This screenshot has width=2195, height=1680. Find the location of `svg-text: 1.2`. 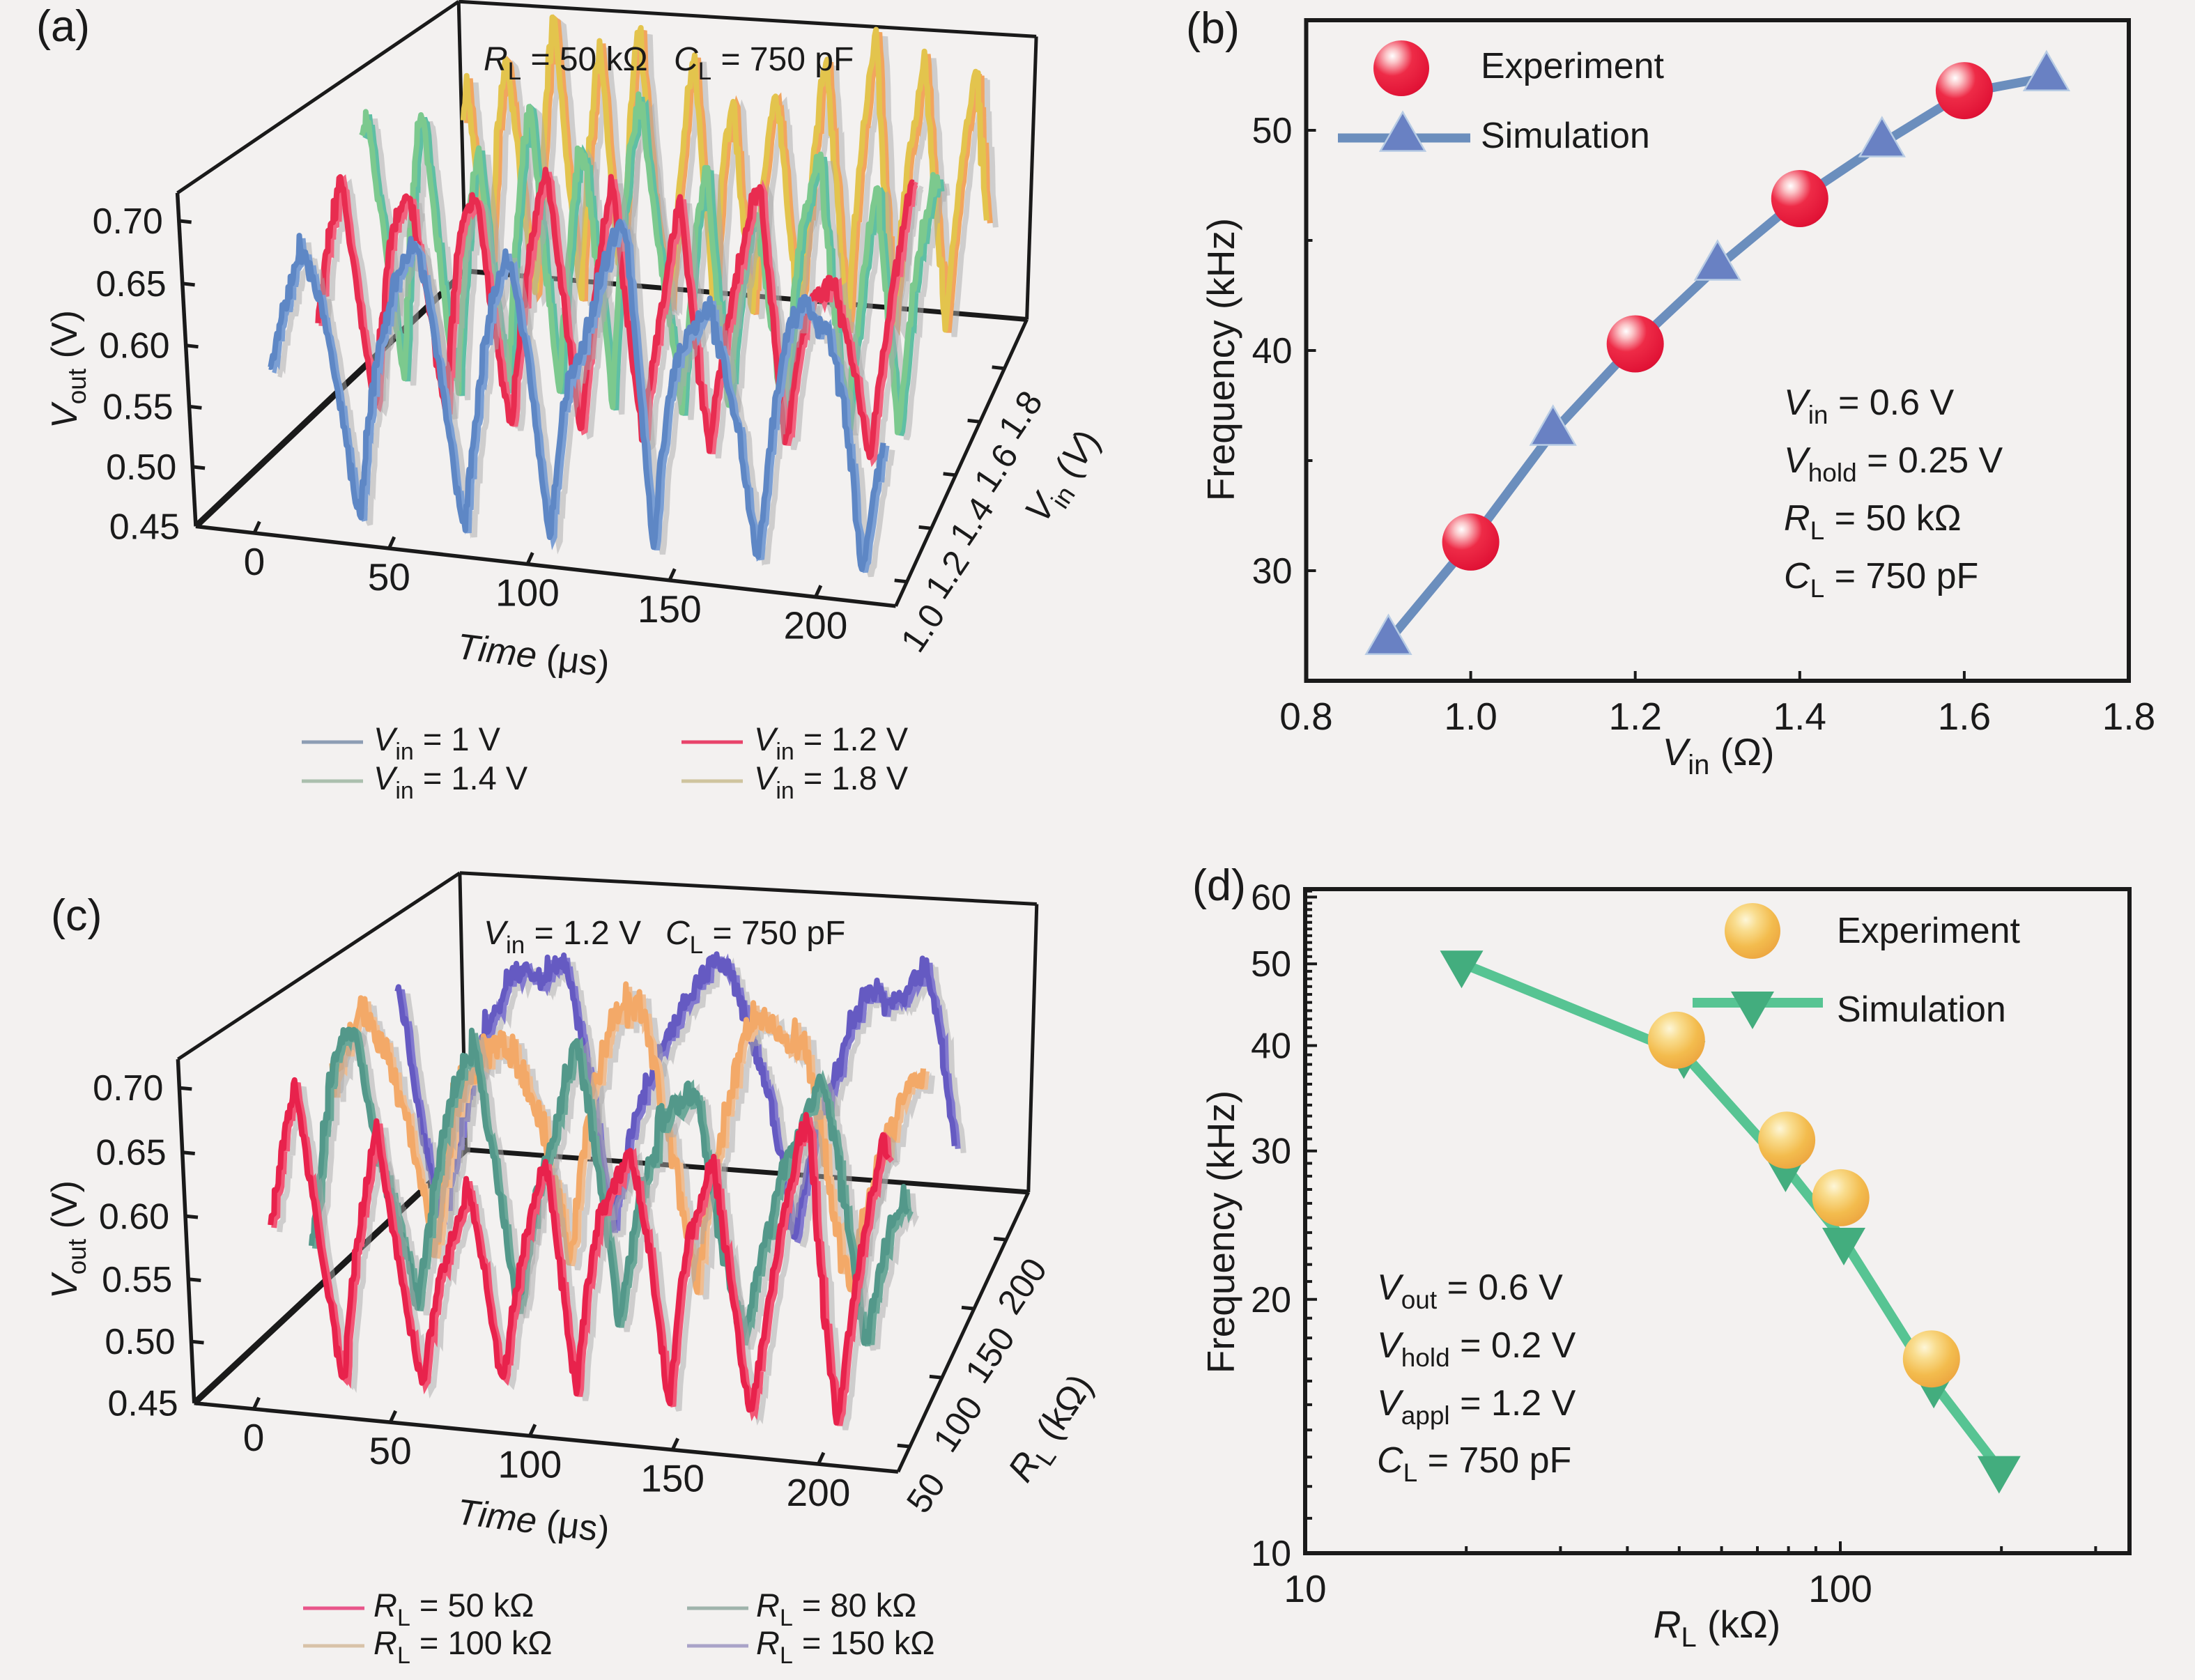

svg-text: 1.2 is located at coordinates (1634, 716).